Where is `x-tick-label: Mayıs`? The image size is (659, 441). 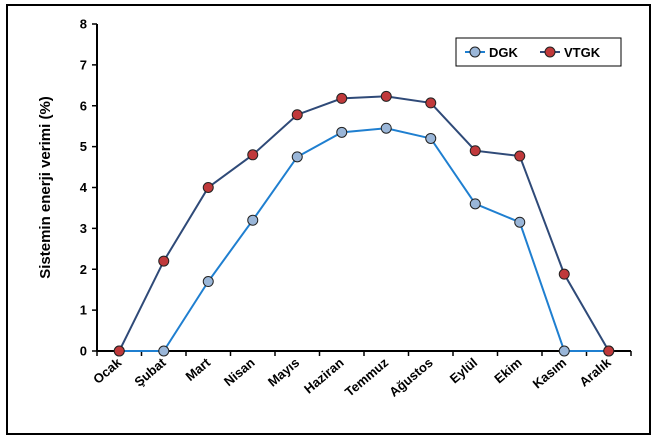 x-tick-label: Mayıs is located at coordinates (283, 372).